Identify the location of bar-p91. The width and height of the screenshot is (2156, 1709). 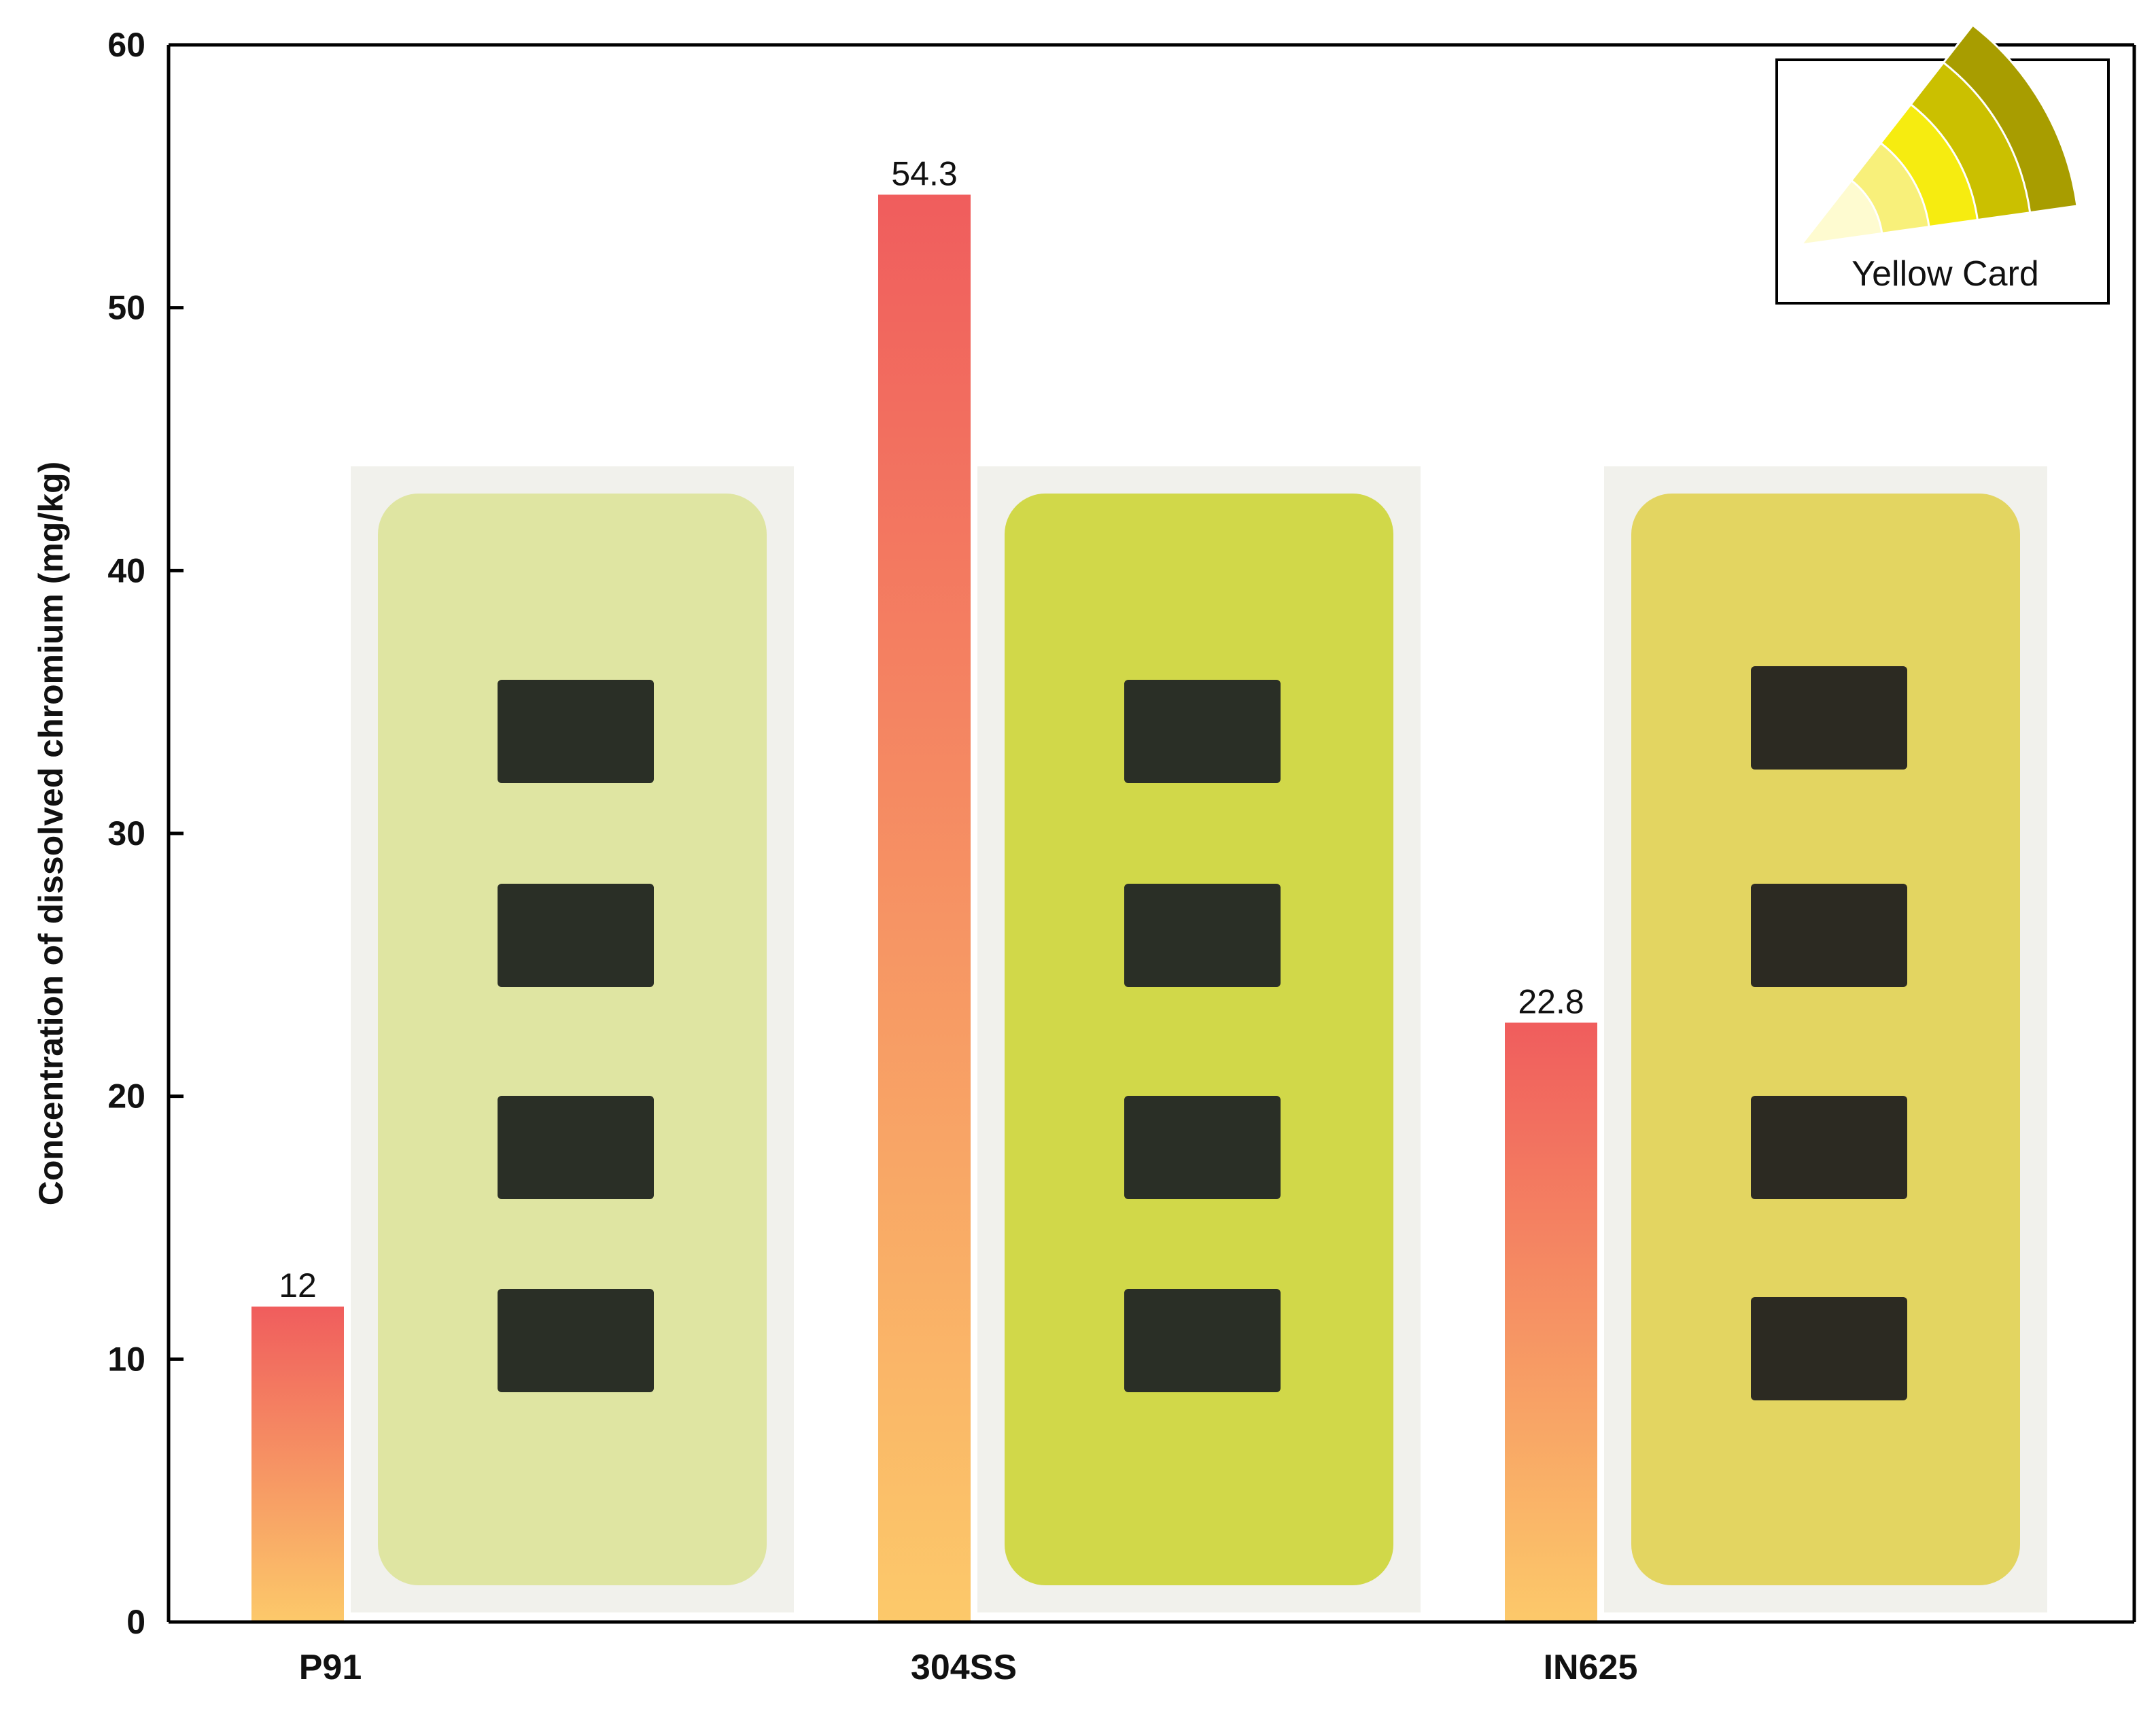
(297, 1464).